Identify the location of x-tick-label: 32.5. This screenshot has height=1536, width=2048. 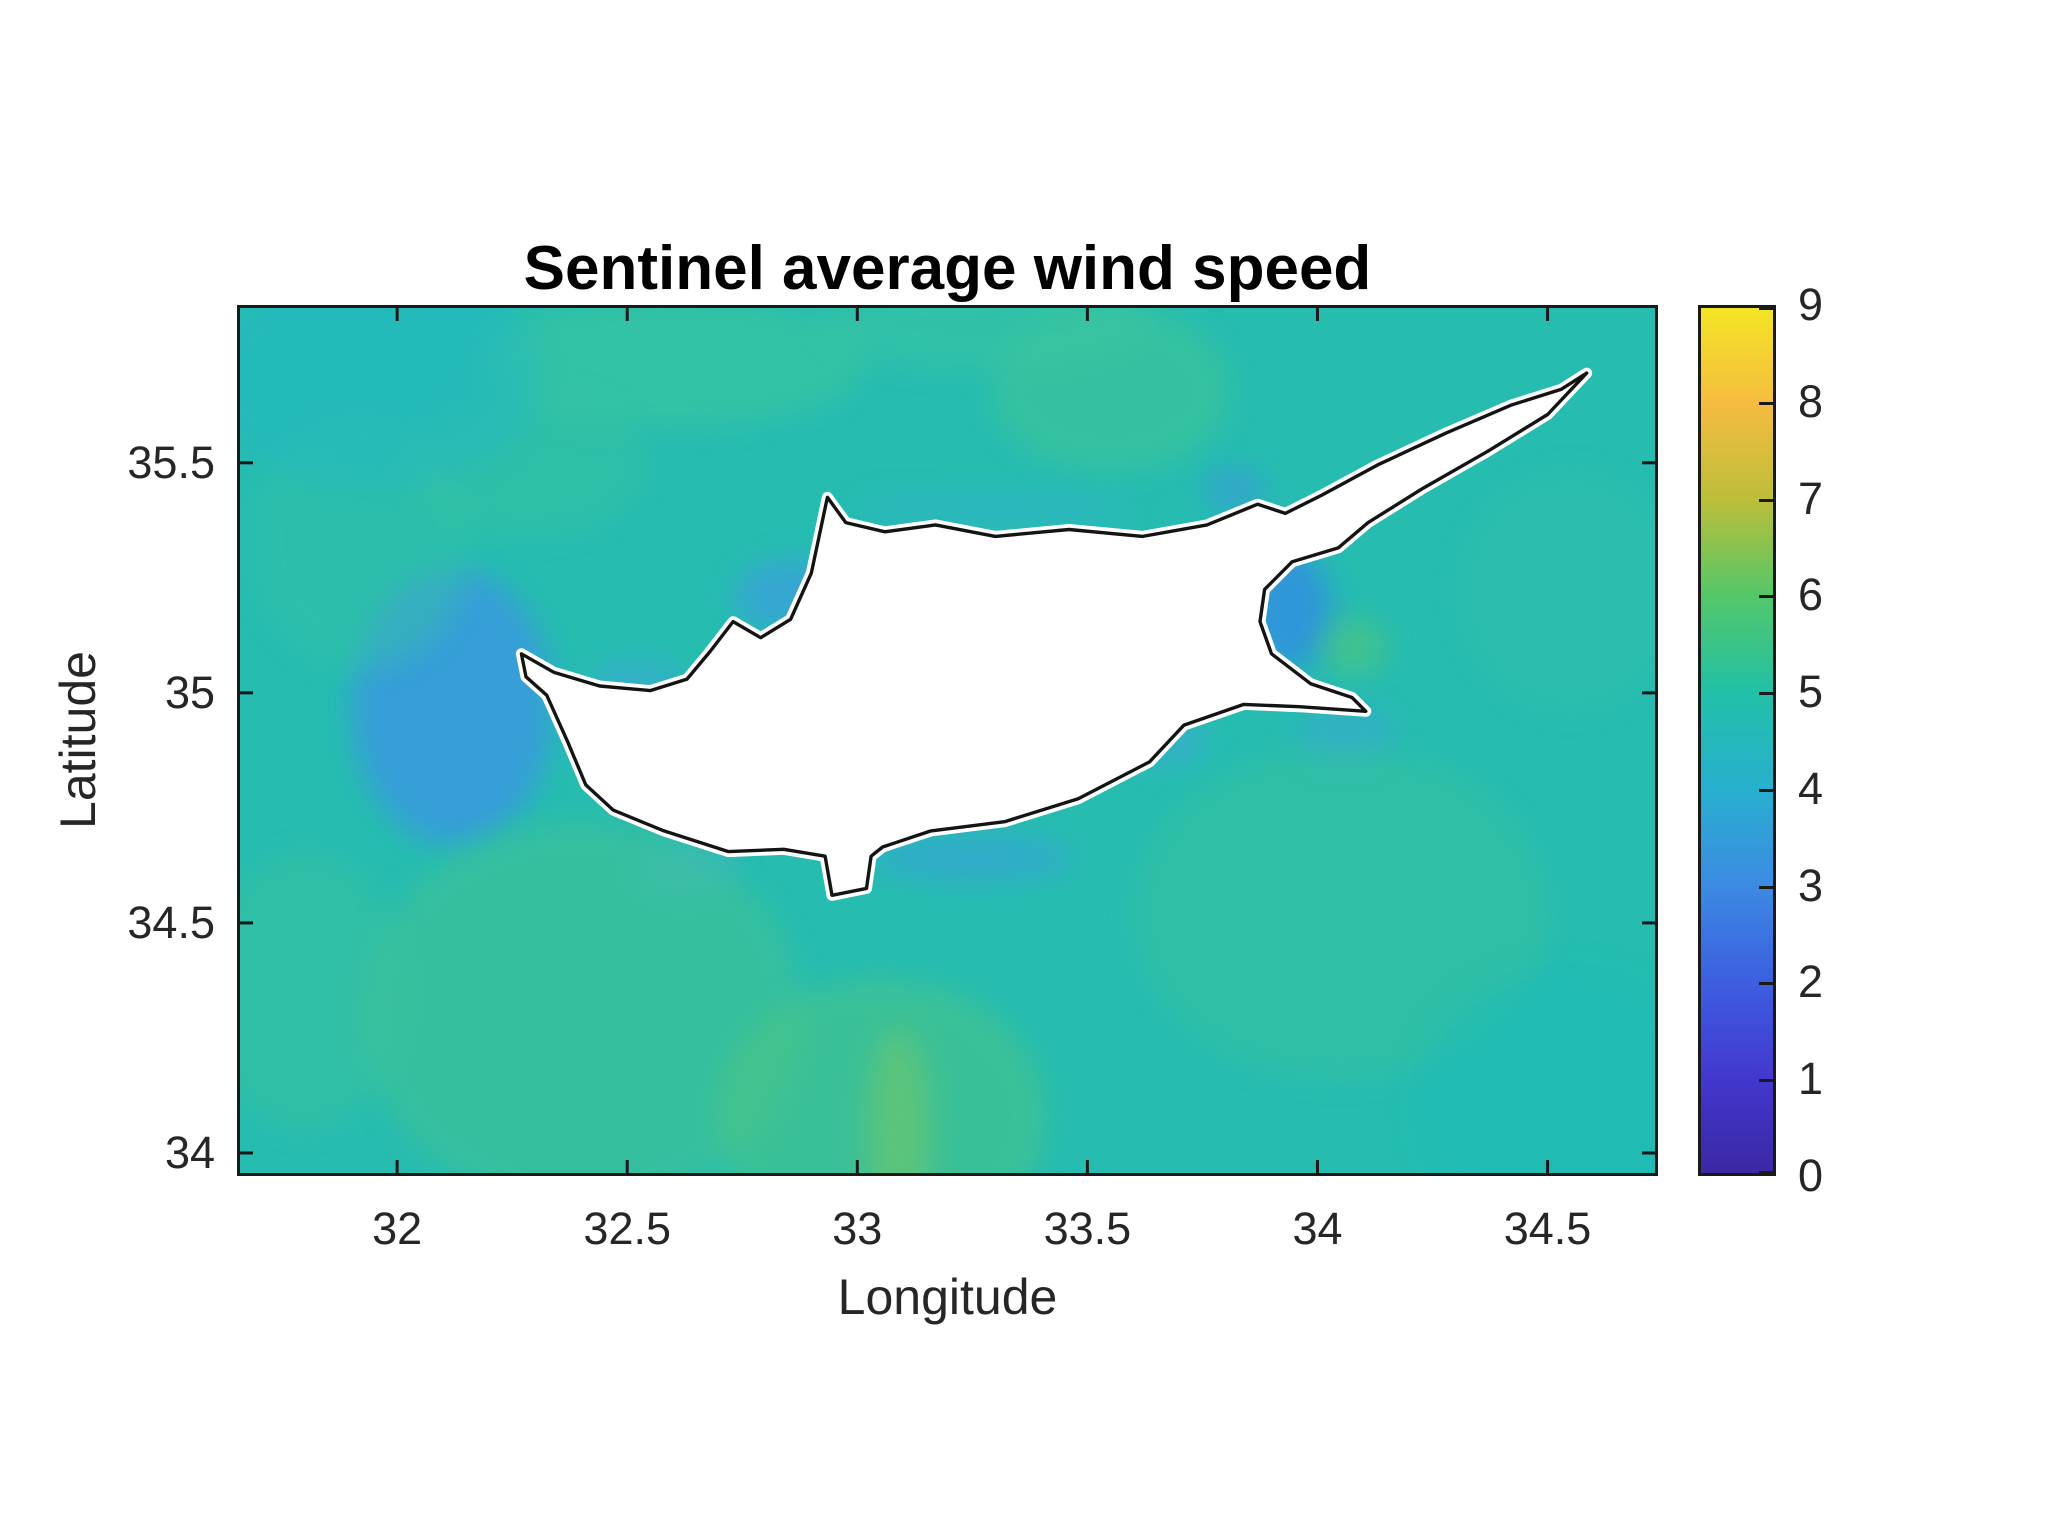
(627, 1228).